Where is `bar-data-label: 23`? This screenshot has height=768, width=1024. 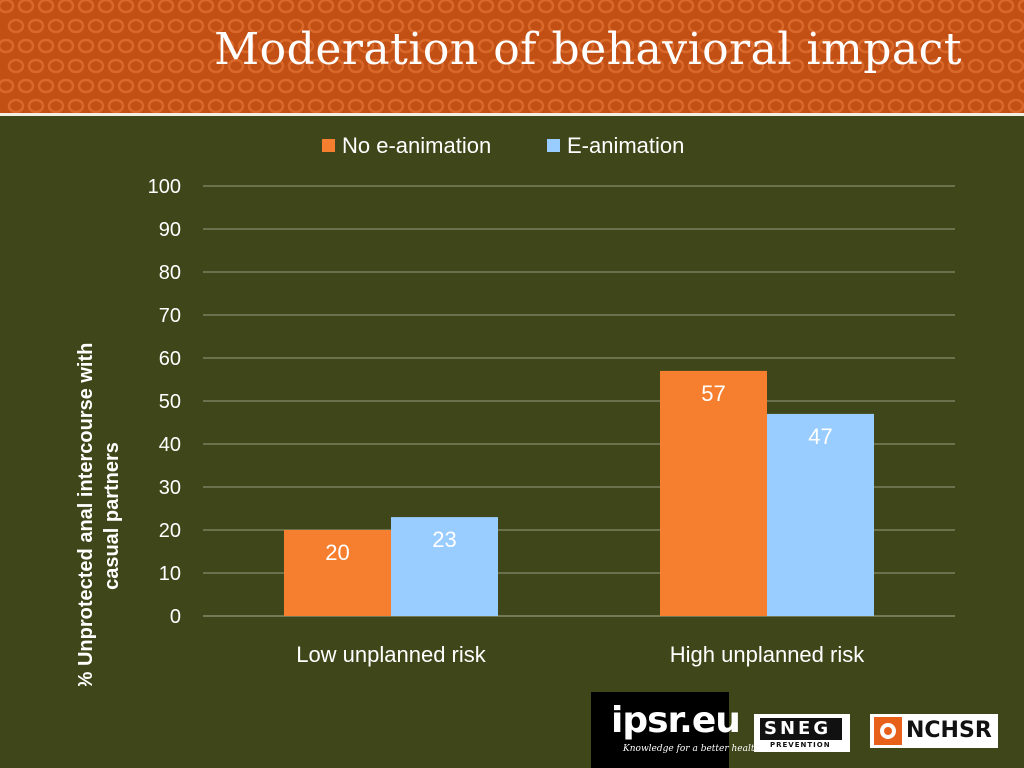 bar-data-label: 23 is located at coordinates (444, 539).